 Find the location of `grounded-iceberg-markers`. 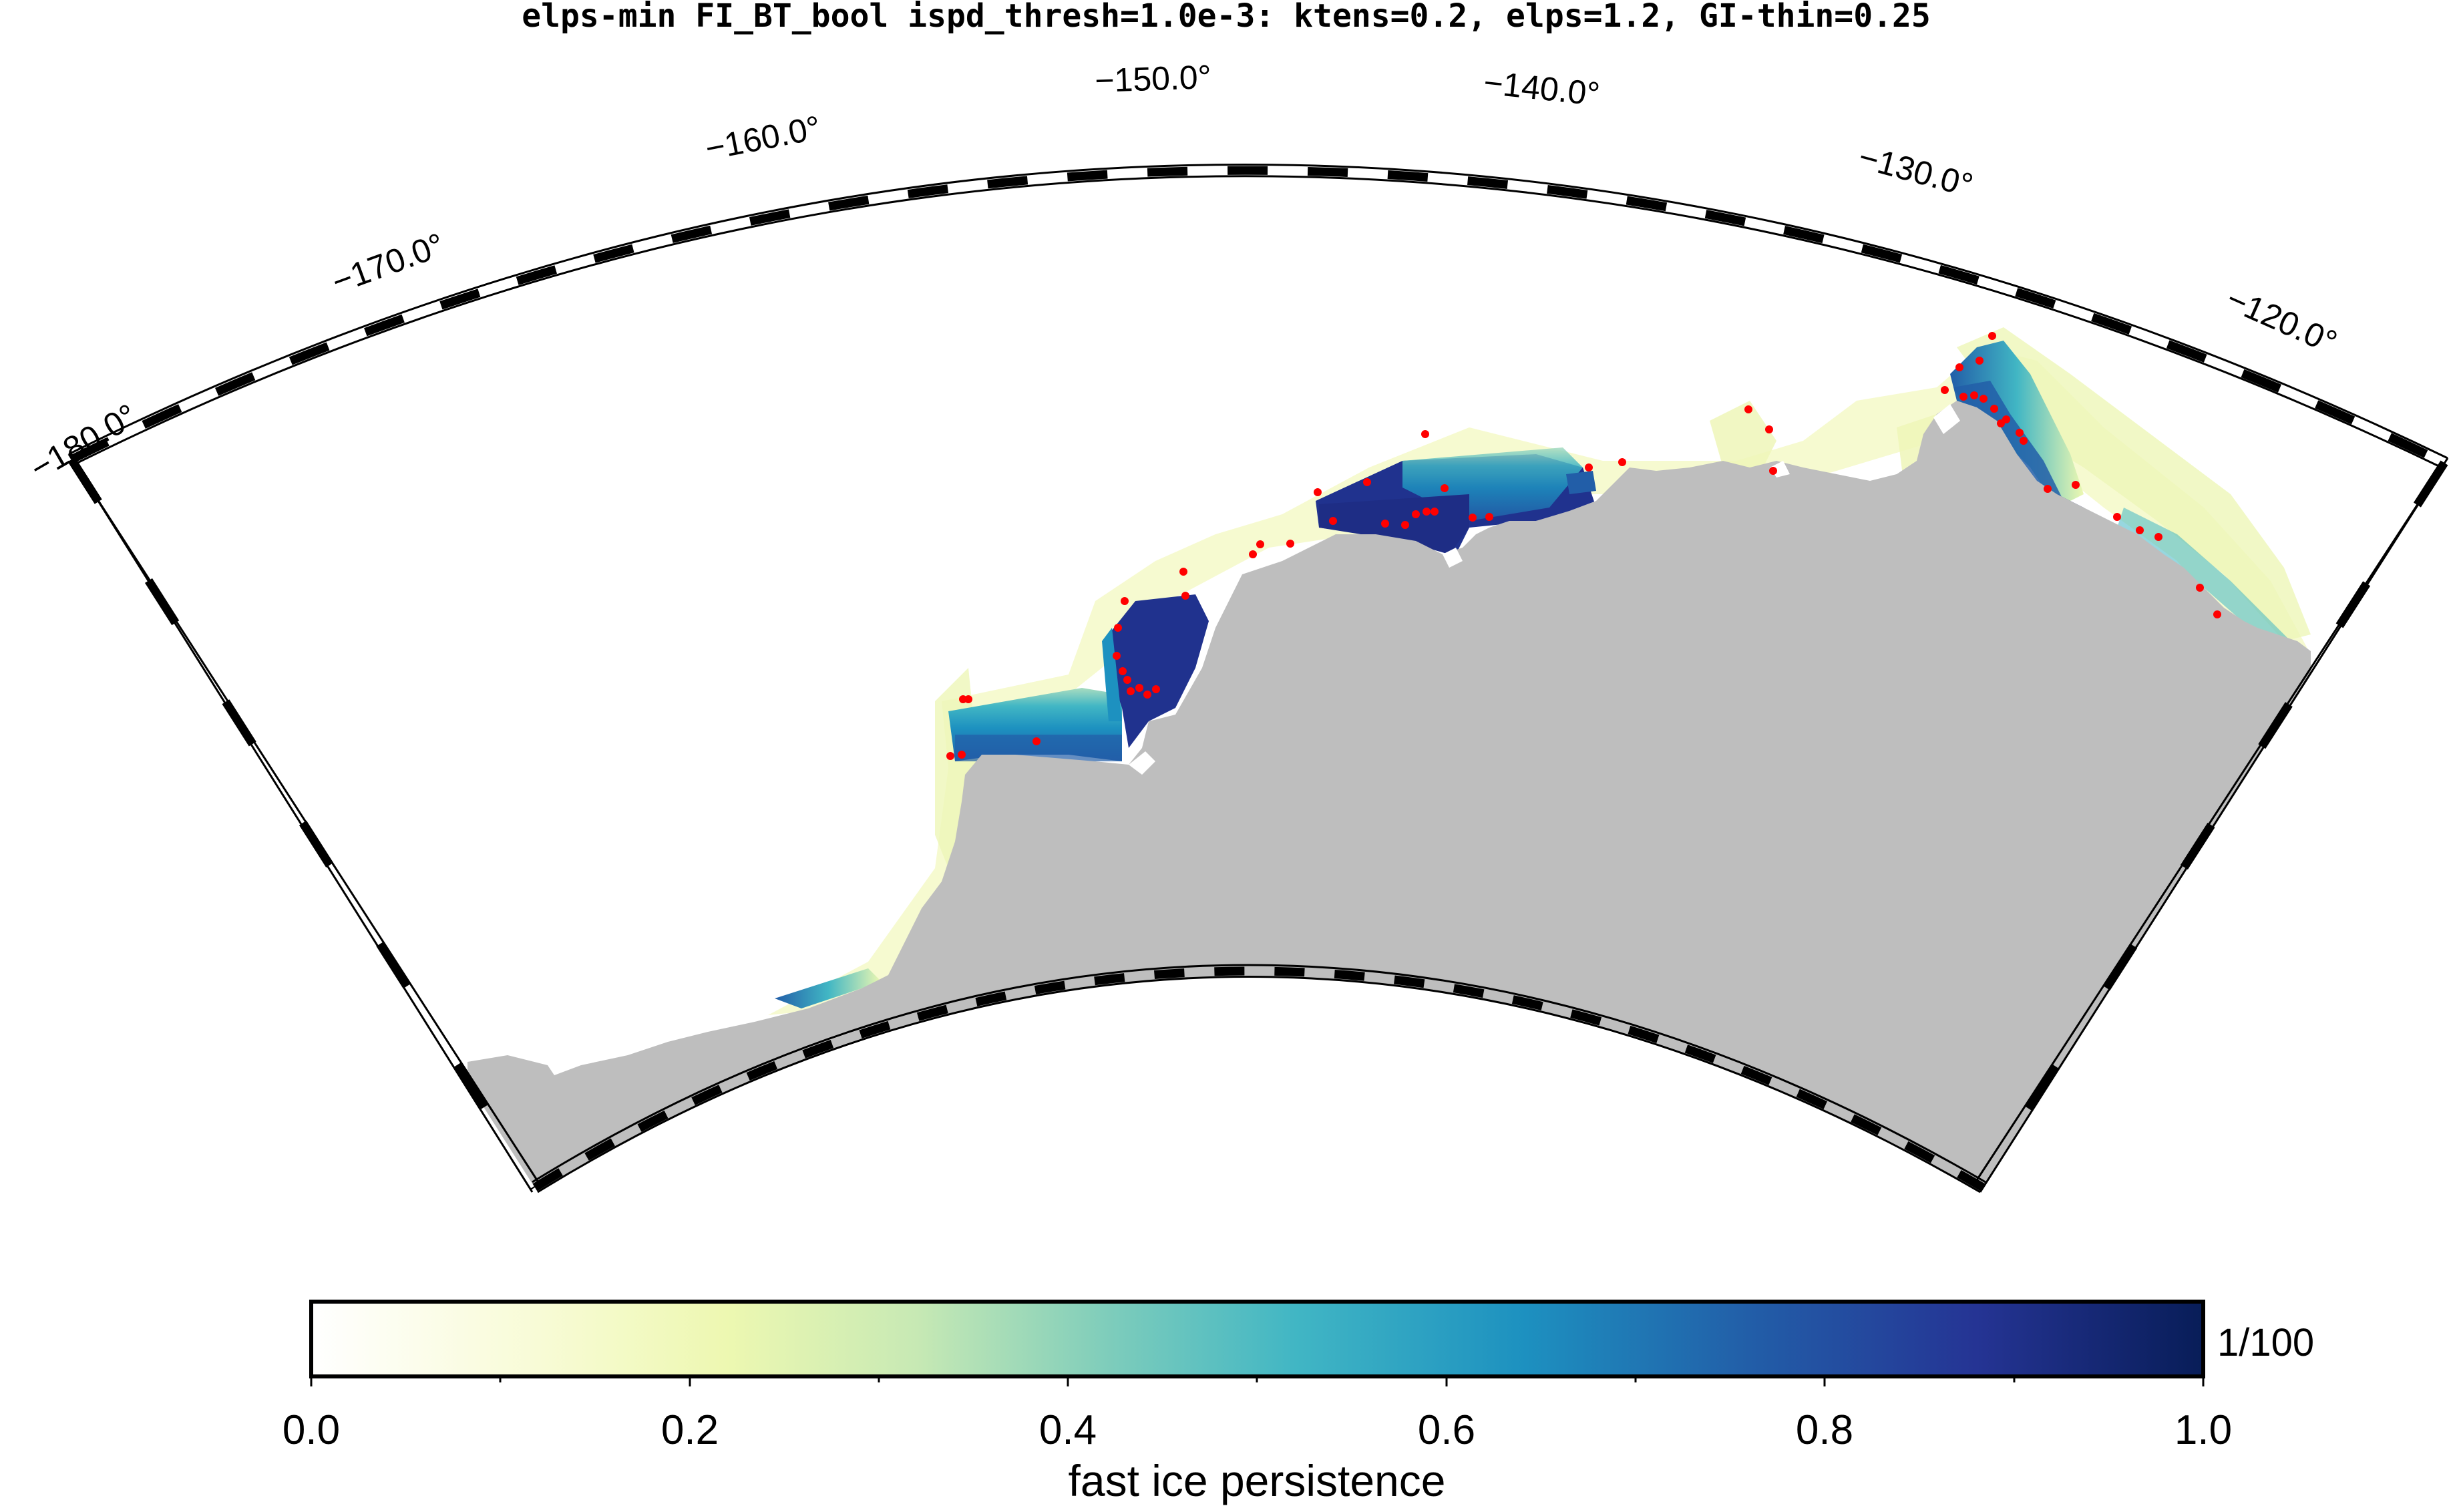

grounded-iceberg-markers is located at coordinates (1583, 546).